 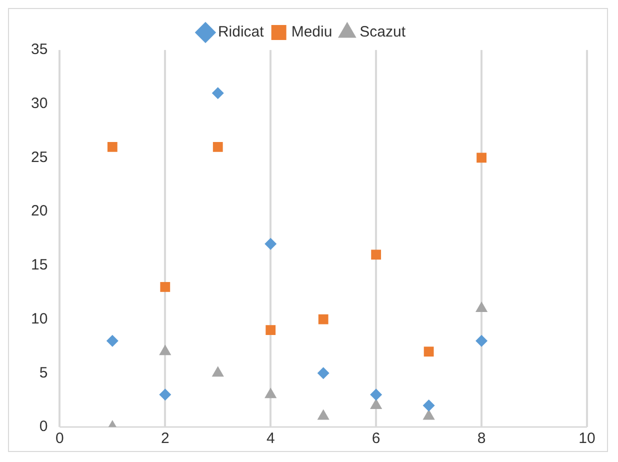 I want to click on y-tick-label: 5, so click(x=43, y=373).